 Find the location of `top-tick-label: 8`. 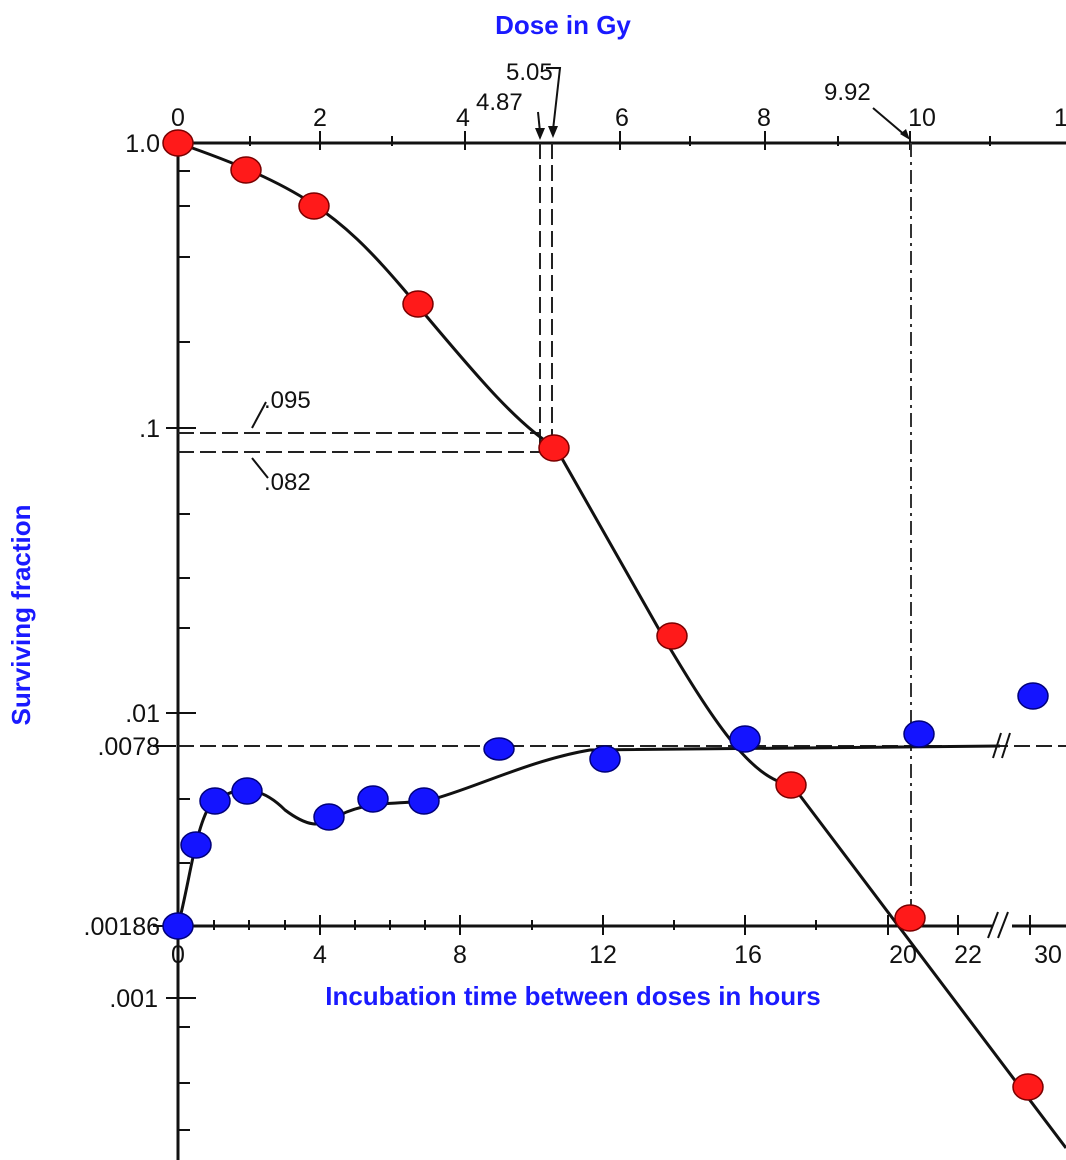

top-tick-label: 8 is located at coordinates (764, 118).